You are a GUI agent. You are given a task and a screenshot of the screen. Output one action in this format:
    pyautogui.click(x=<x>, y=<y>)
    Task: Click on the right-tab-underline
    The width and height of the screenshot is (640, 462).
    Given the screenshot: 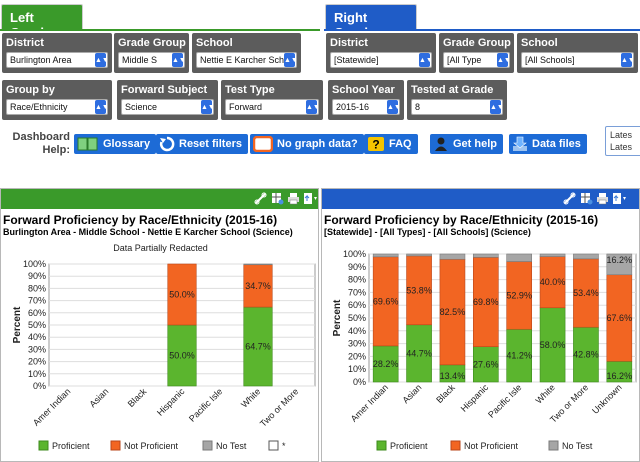 What is the action you would take?
    pyautogui.click(x=482, y=30)
    